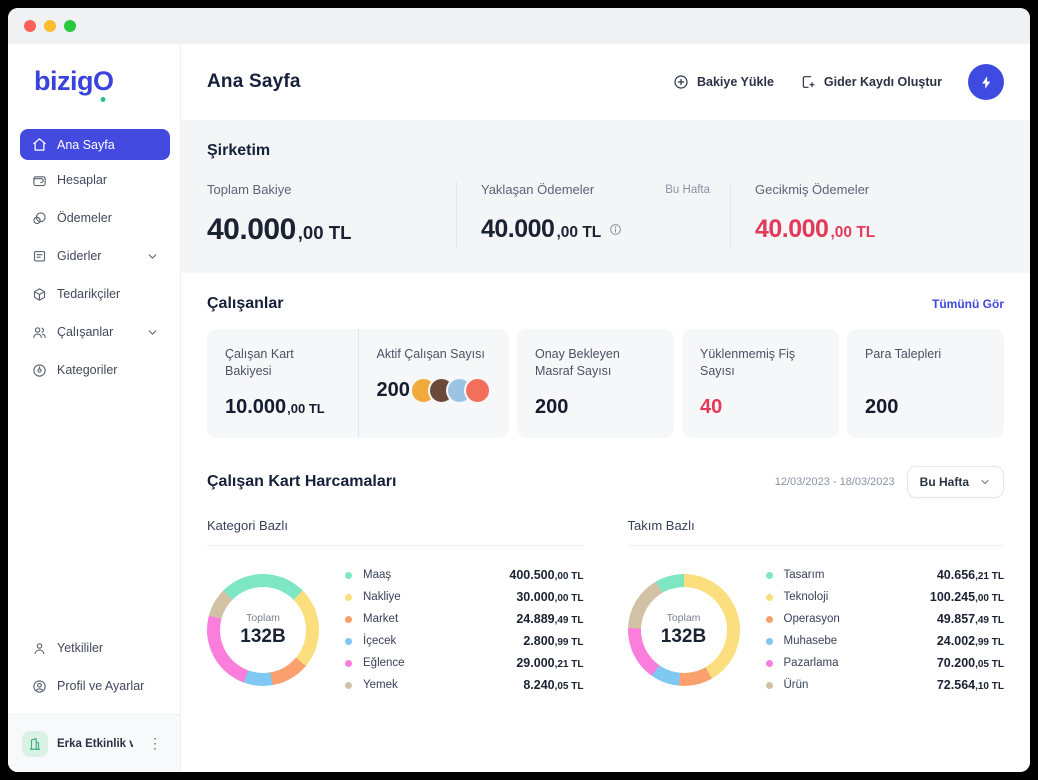 This screenshot has height=780, width=1038. Describe the element at coordinates (464, 575) in the screenshot. I see `legend-row: Maaş 400.500,00 TL` at that location.